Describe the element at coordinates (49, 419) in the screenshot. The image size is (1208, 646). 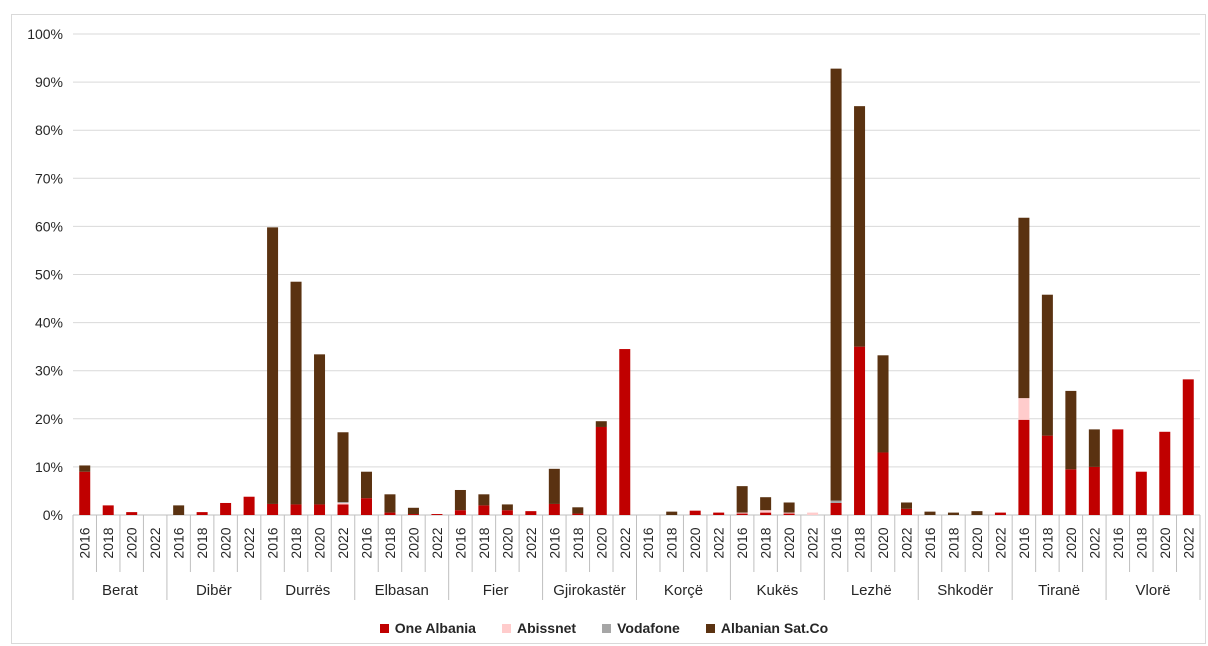
I see `y-tick-label: 20%` at that location.